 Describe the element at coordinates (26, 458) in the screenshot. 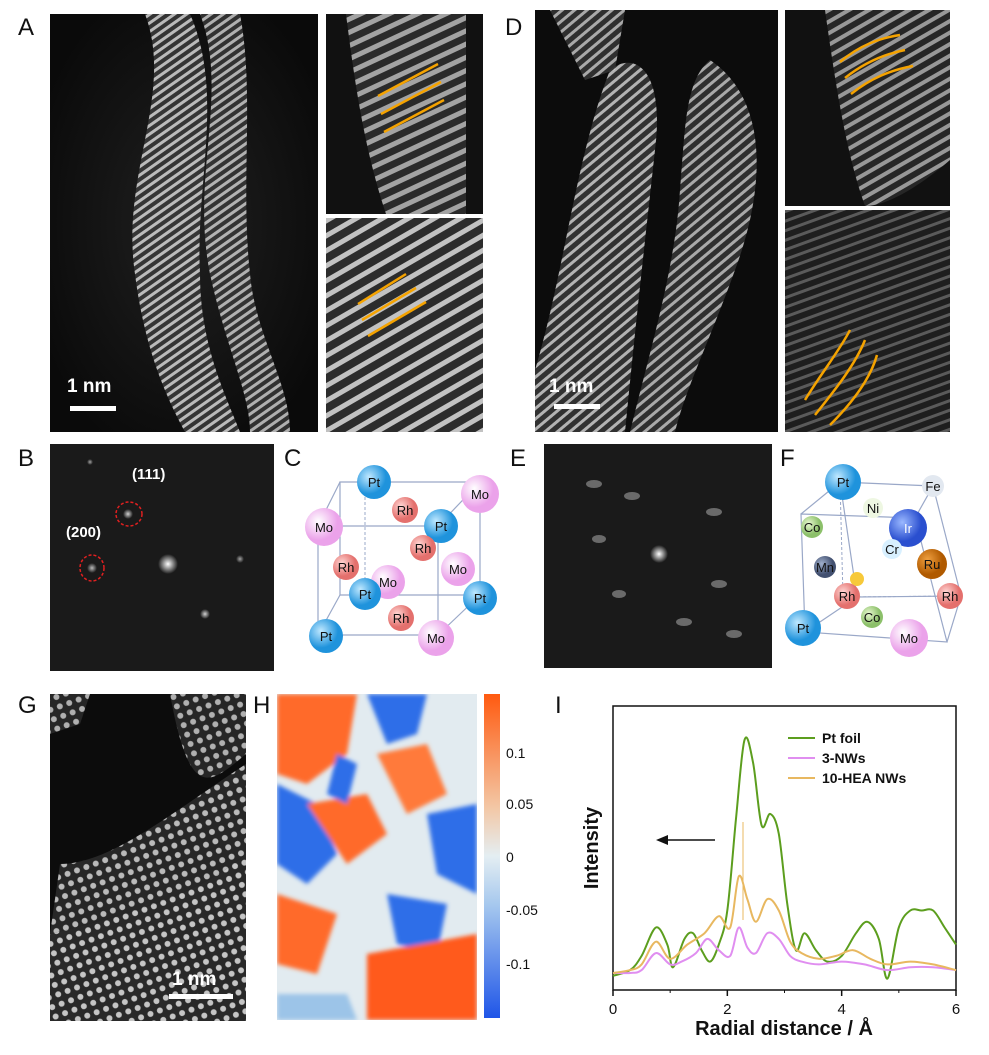

I see `panel-label-b: B` at that location.